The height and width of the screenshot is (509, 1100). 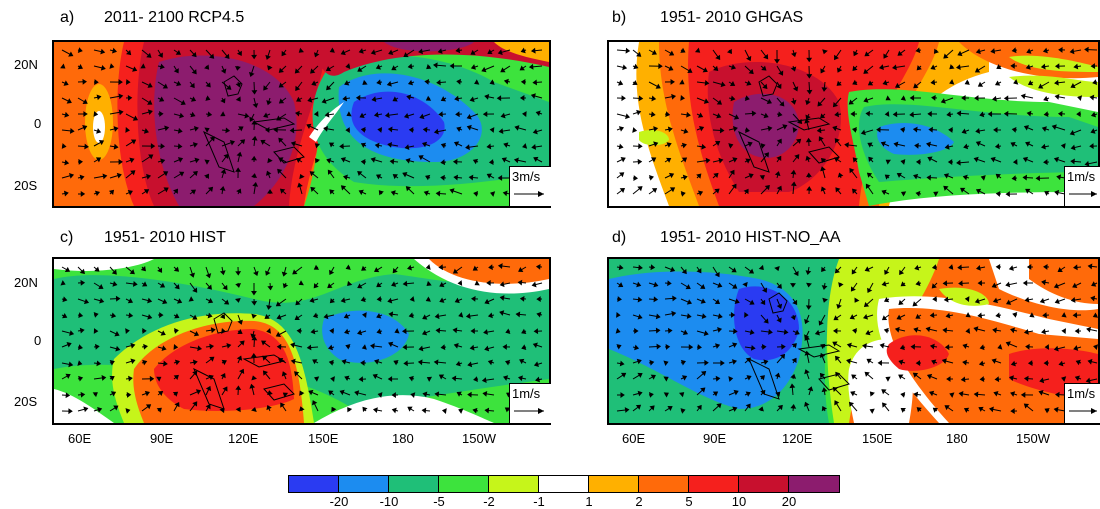 I want to click on colorbar-label: 2, so click(x=638, y=501).